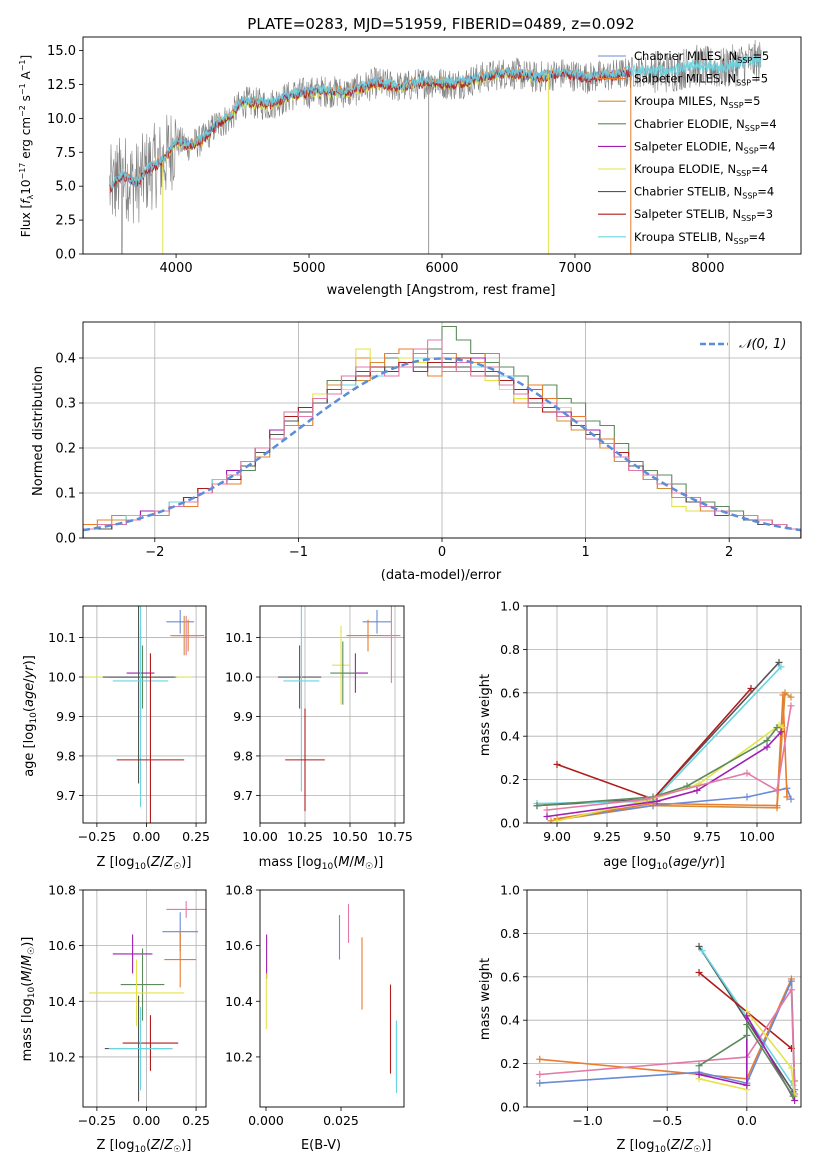 The image size is (819, 1170). I want to click on mass_vs_Z-plot-area, so click(147, 1001).